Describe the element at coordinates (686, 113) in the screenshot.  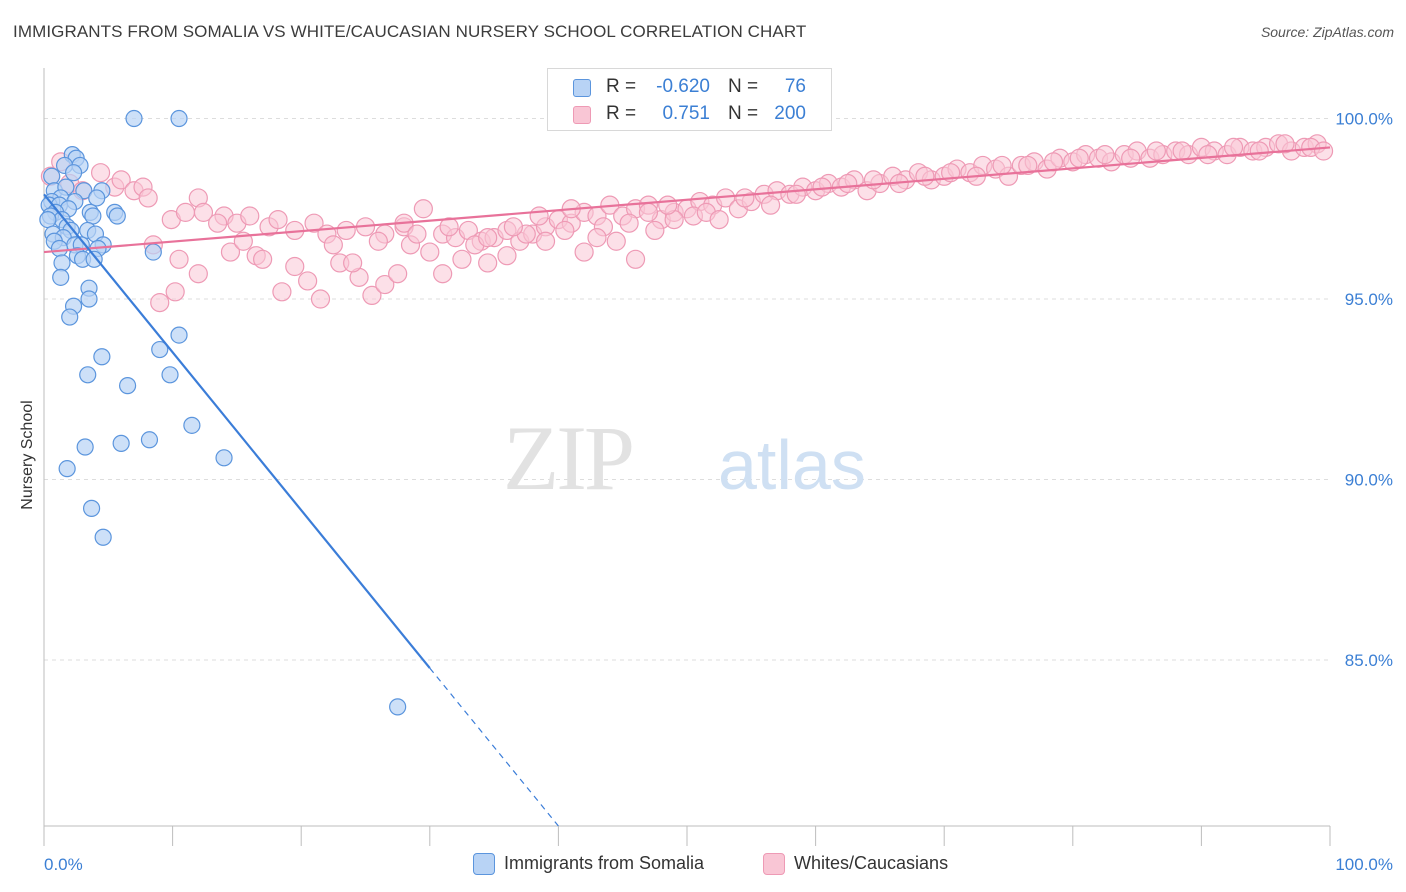
I see `legend-r-value: 0.751` at that location.